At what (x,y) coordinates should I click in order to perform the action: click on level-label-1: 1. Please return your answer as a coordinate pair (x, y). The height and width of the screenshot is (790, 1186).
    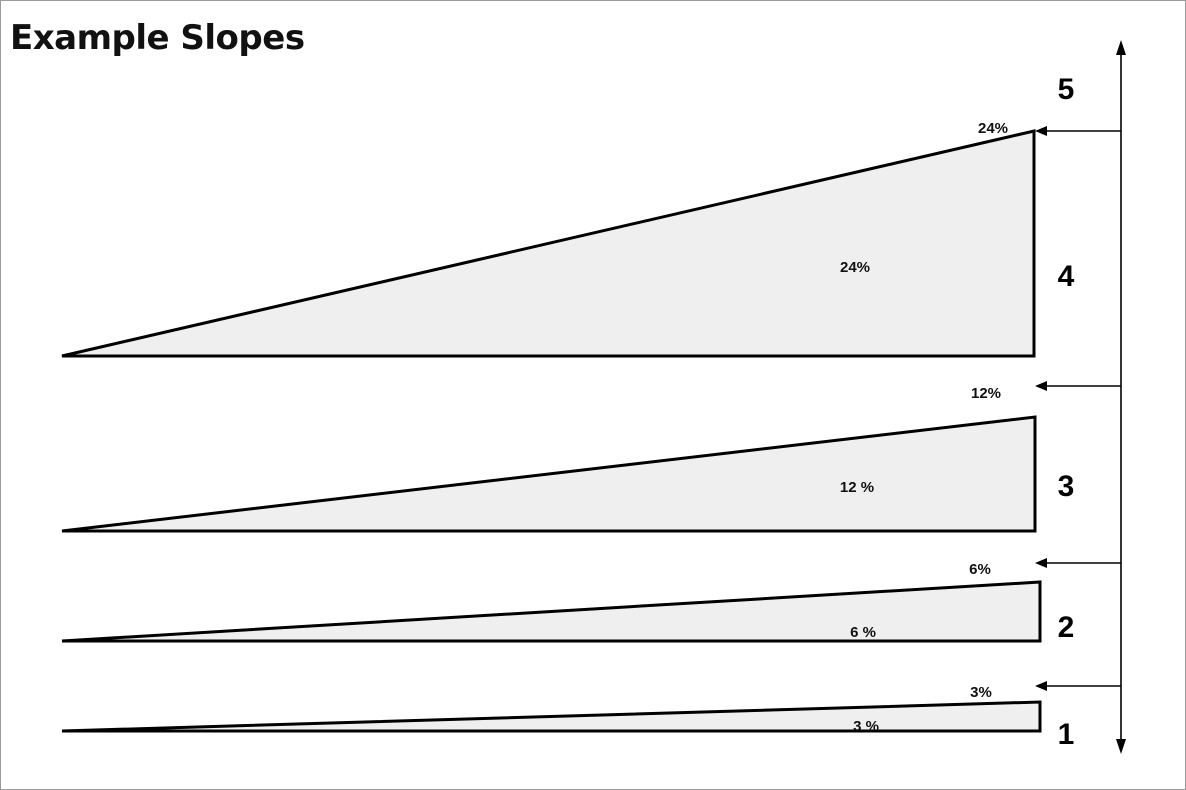
    Looking at the image, I should click on (1066, 734).